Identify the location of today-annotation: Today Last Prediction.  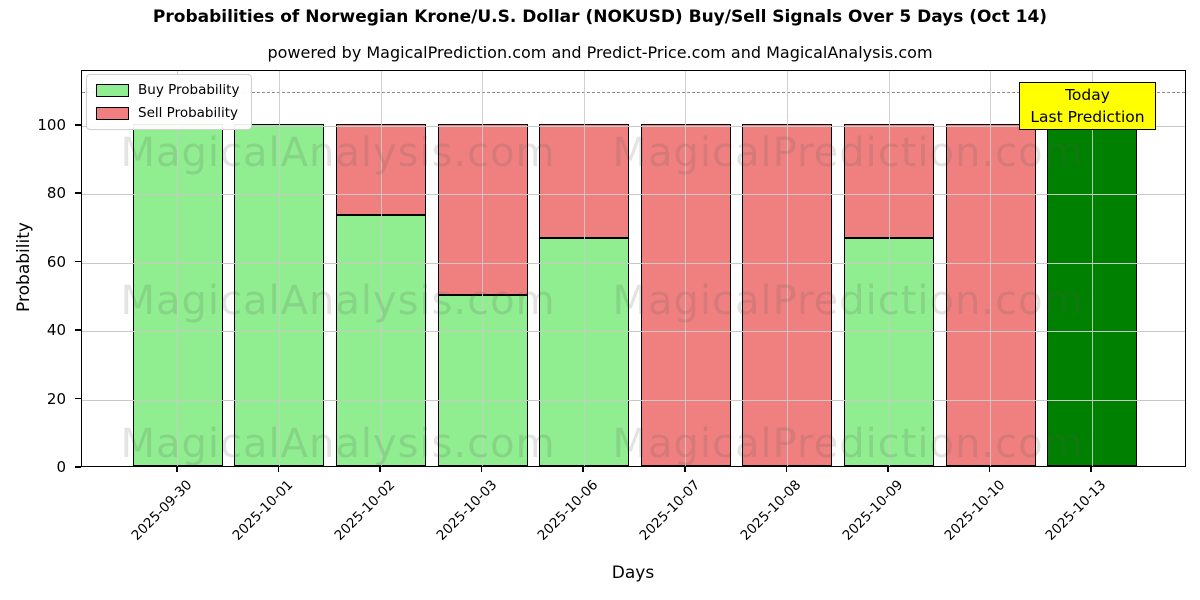
(1087, 106).